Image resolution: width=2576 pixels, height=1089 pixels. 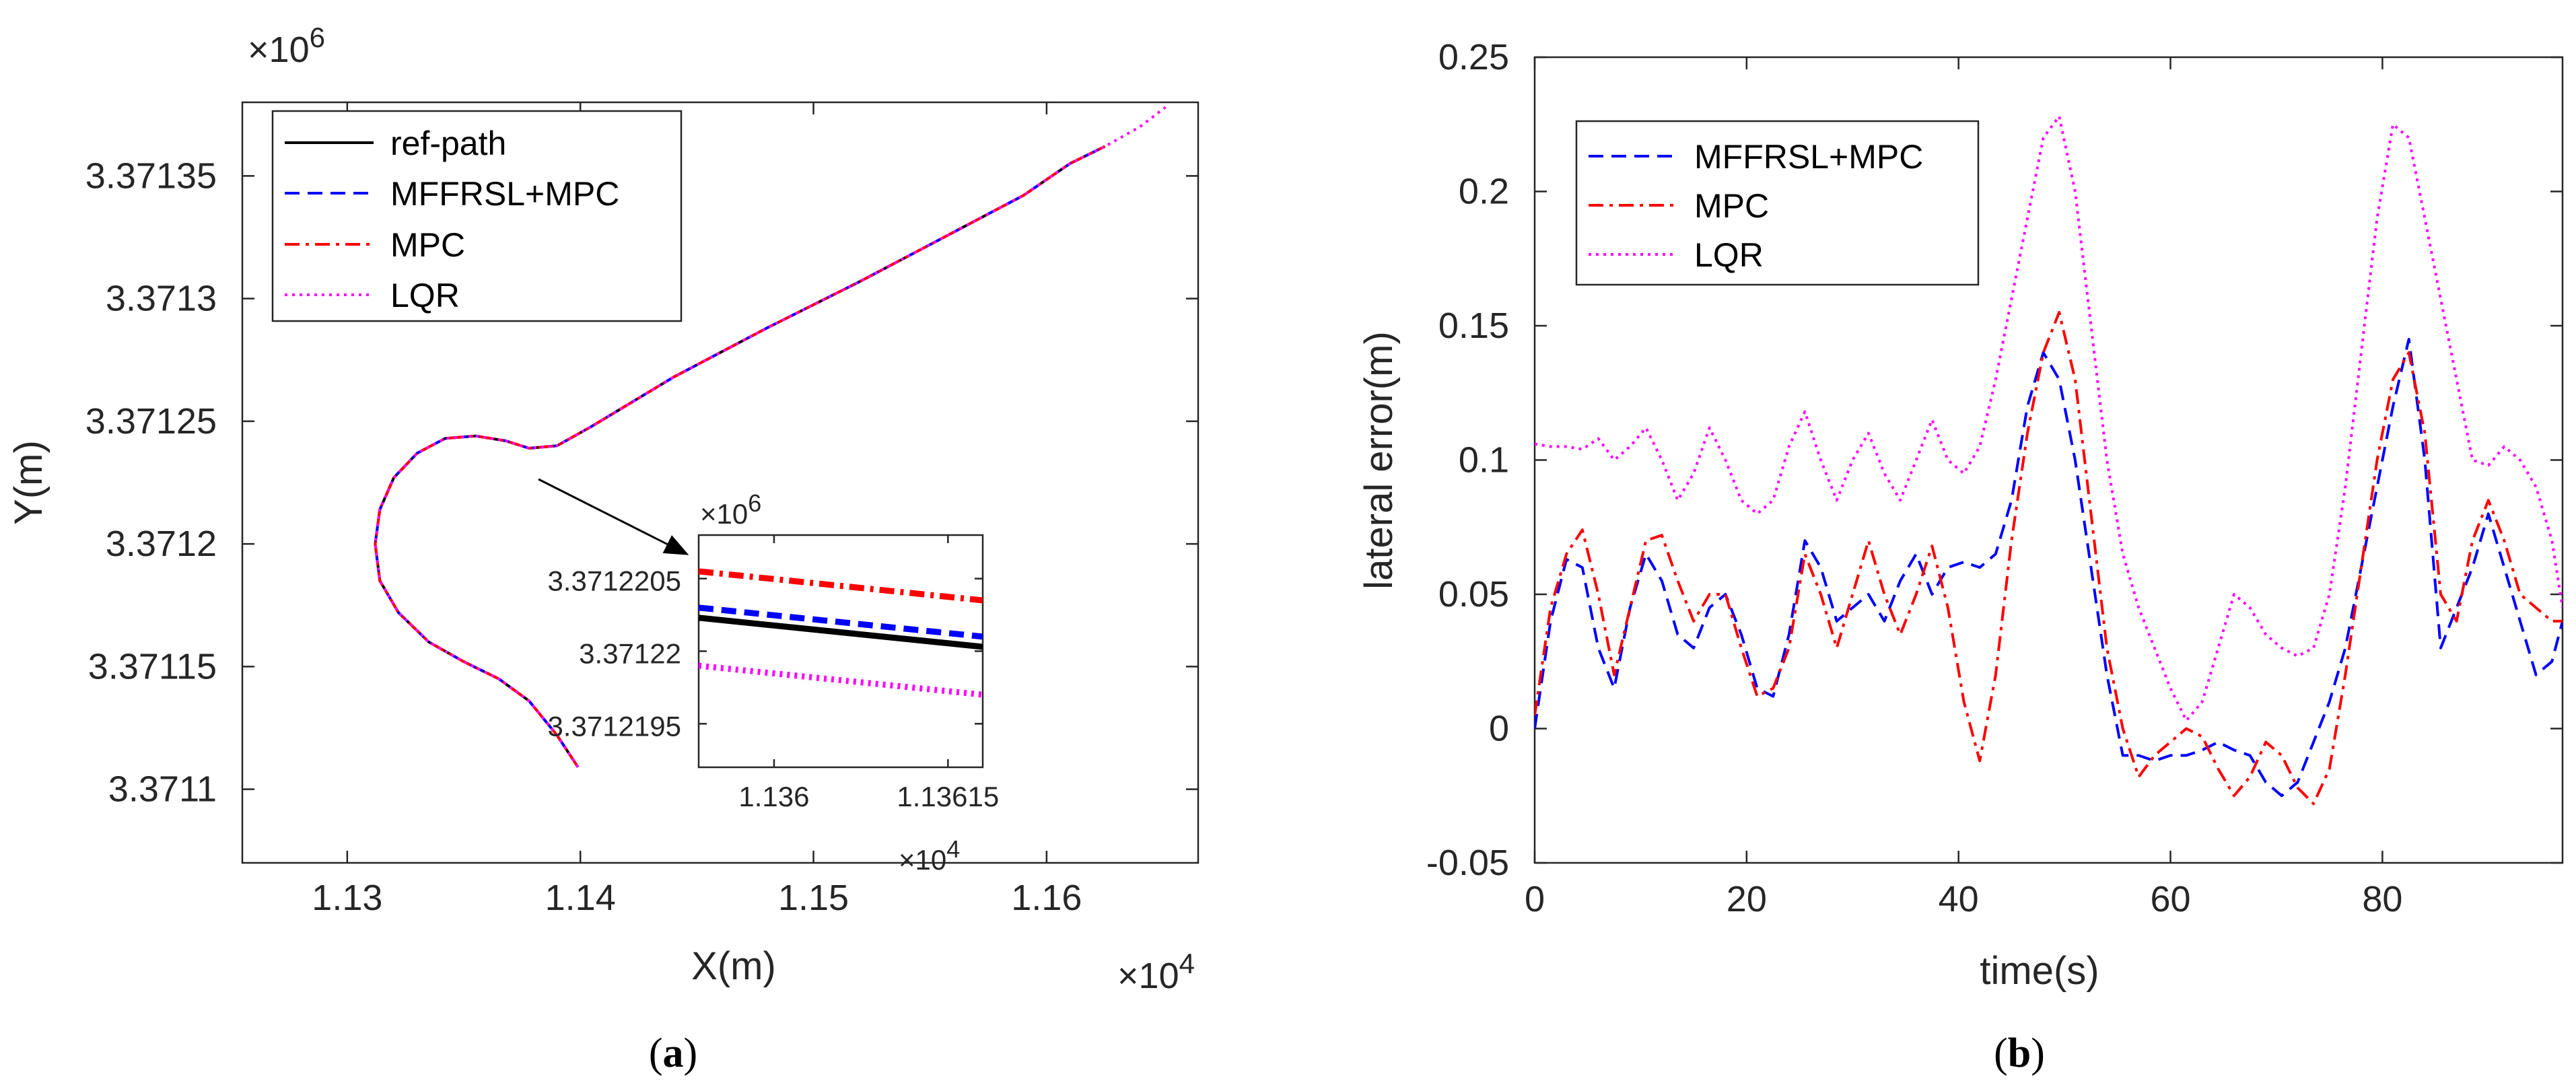 What do you see at coordinates (1046, 898) in the screenshot?
I see `panel-a-x-tick-label: 1.16` at bounding box center [1046, 898].